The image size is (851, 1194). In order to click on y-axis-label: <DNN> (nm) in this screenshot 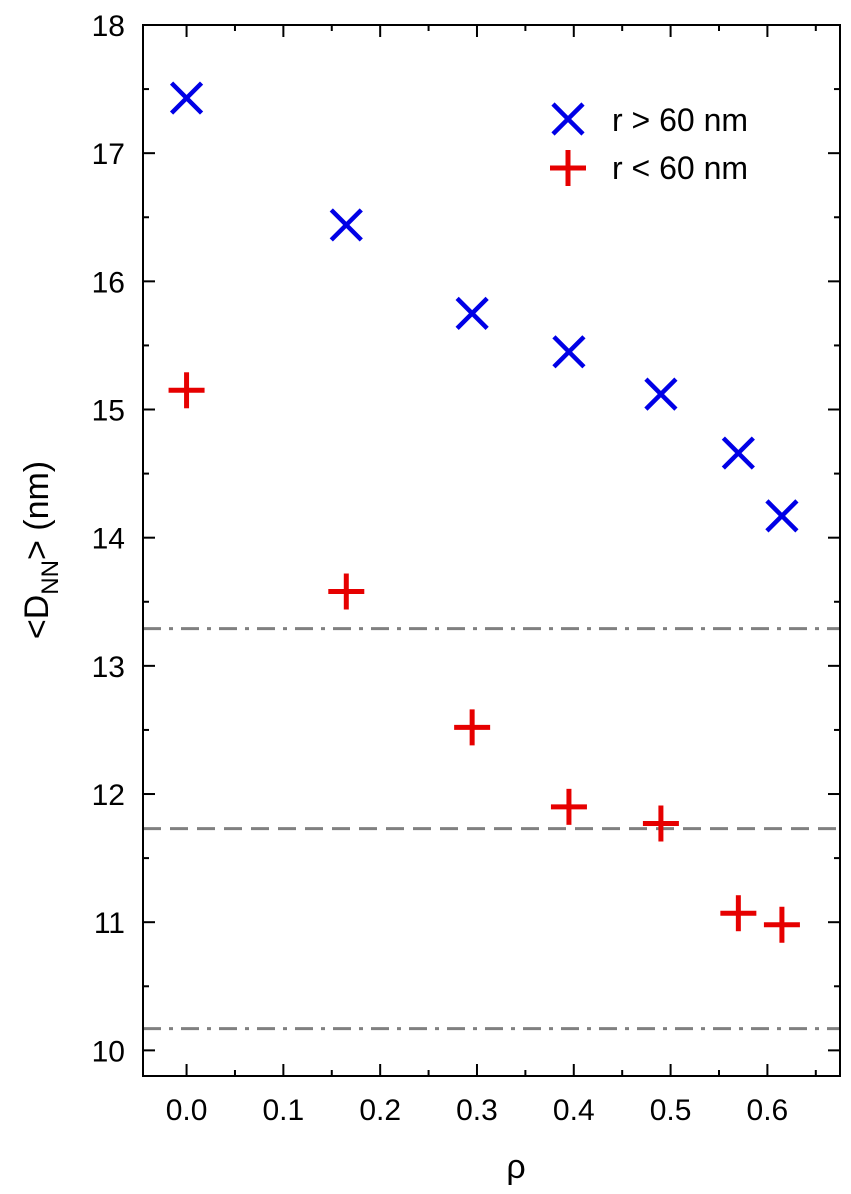, I will do `click(41, 550)`.